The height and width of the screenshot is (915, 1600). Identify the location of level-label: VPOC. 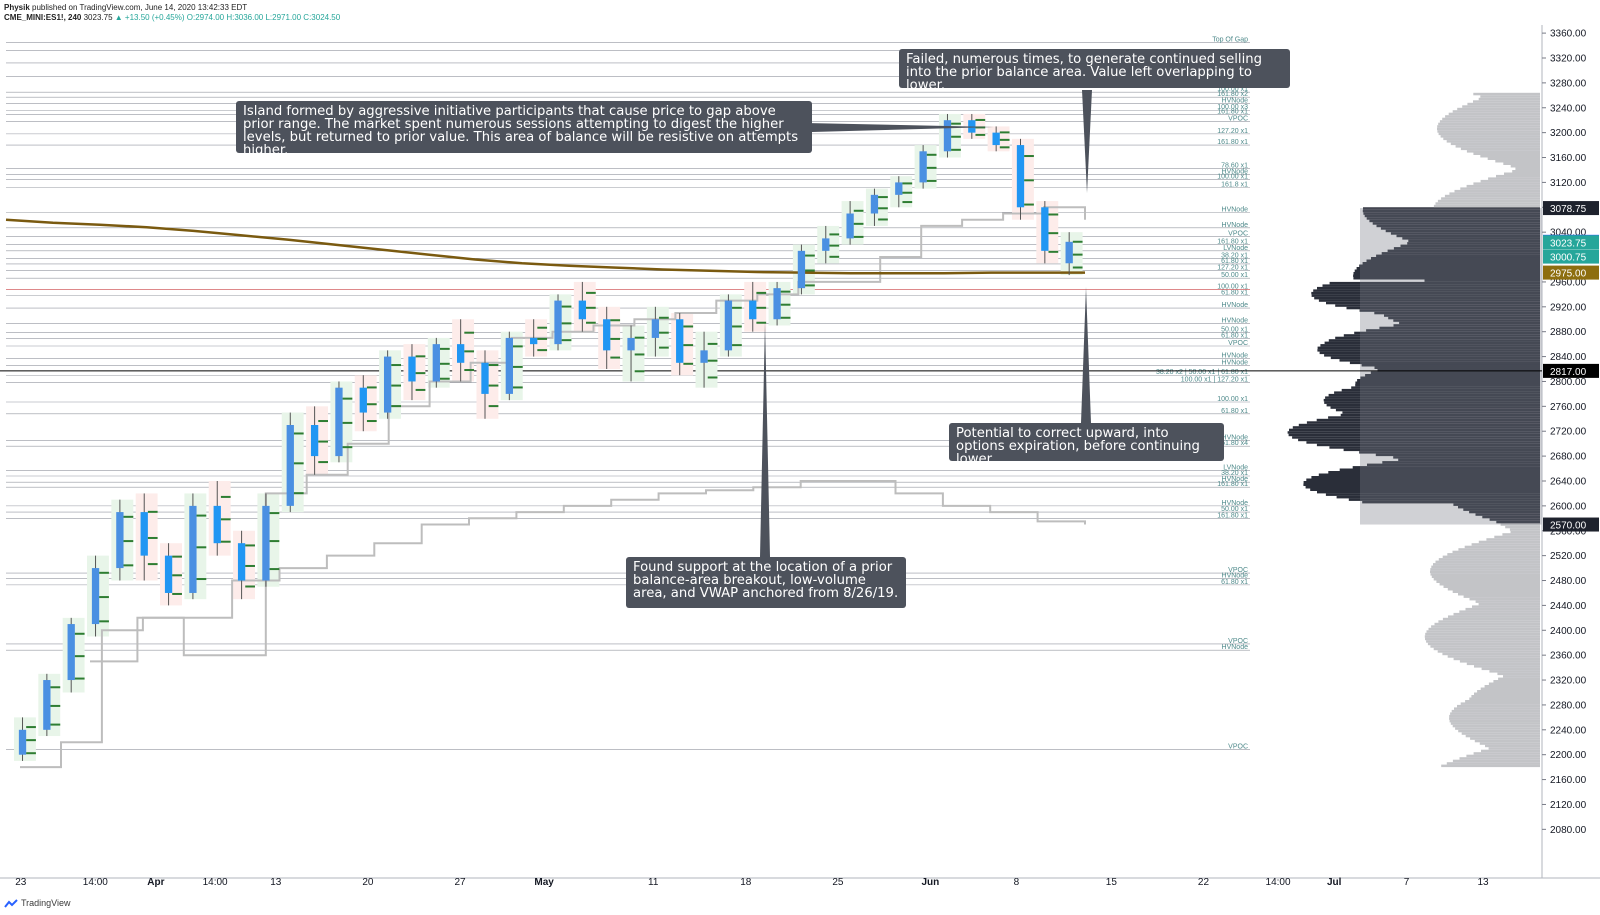
(1238, 234).